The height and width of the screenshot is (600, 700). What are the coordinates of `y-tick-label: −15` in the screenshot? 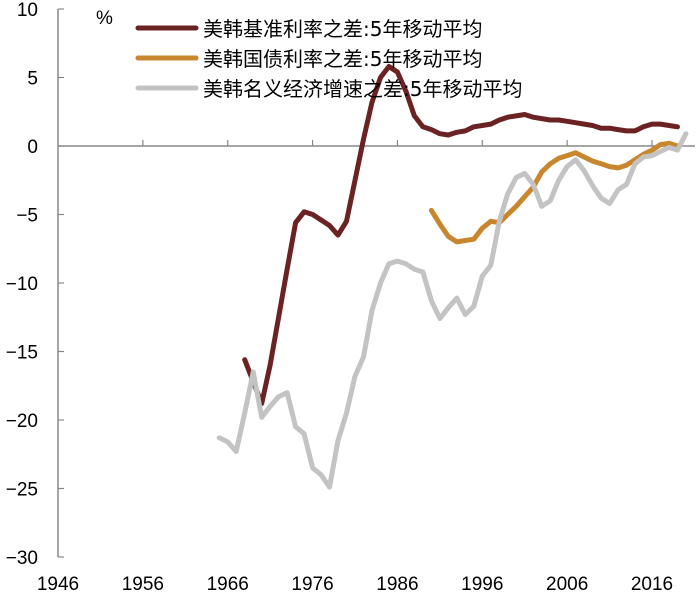 It's located at (22, 353).